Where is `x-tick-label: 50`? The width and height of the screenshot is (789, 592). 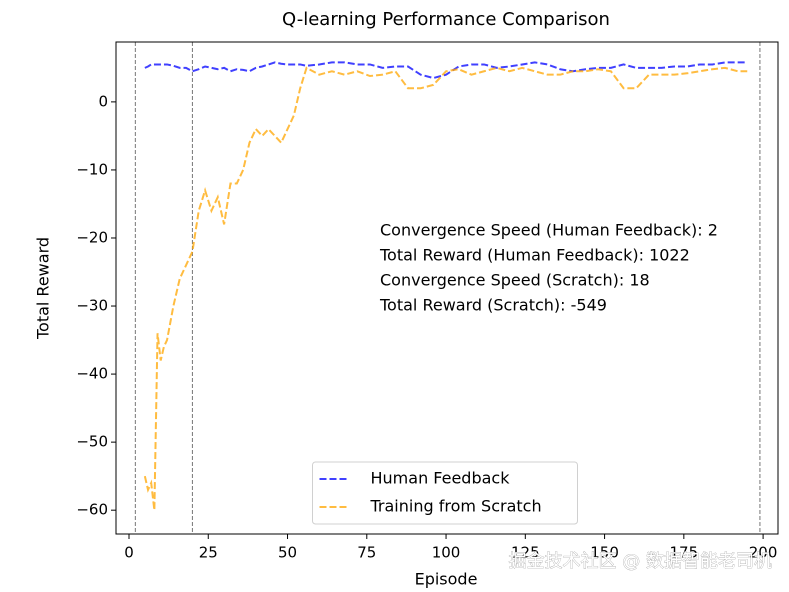
x-tick-label: 50 is located at coordinates (287, 553).